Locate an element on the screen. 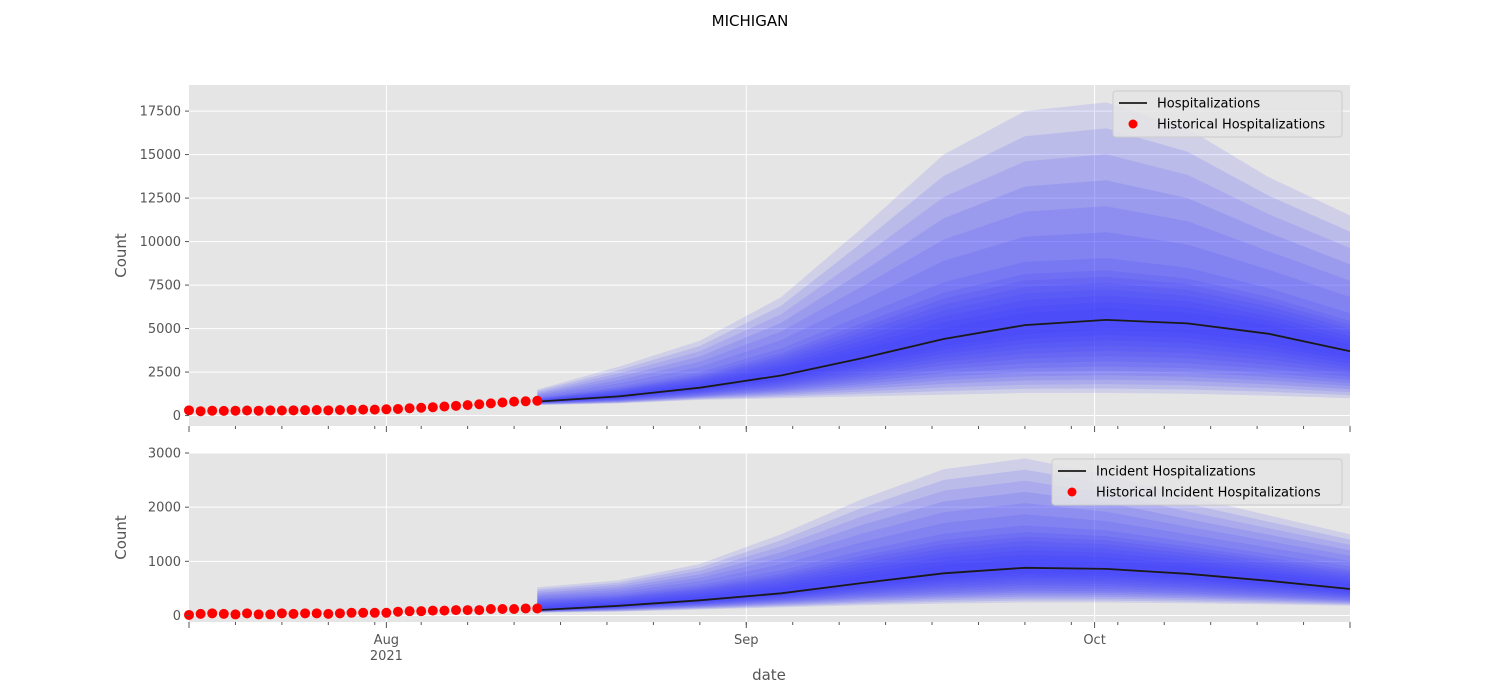 This screenshot has width=1500, height=700. x-tick-label: Sep is located at coordinates (746, 640).